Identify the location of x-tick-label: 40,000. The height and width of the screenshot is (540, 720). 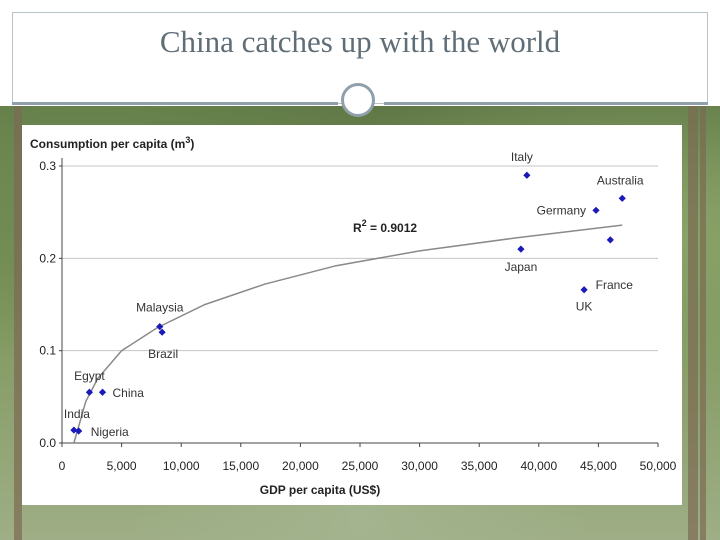
(538, 466).